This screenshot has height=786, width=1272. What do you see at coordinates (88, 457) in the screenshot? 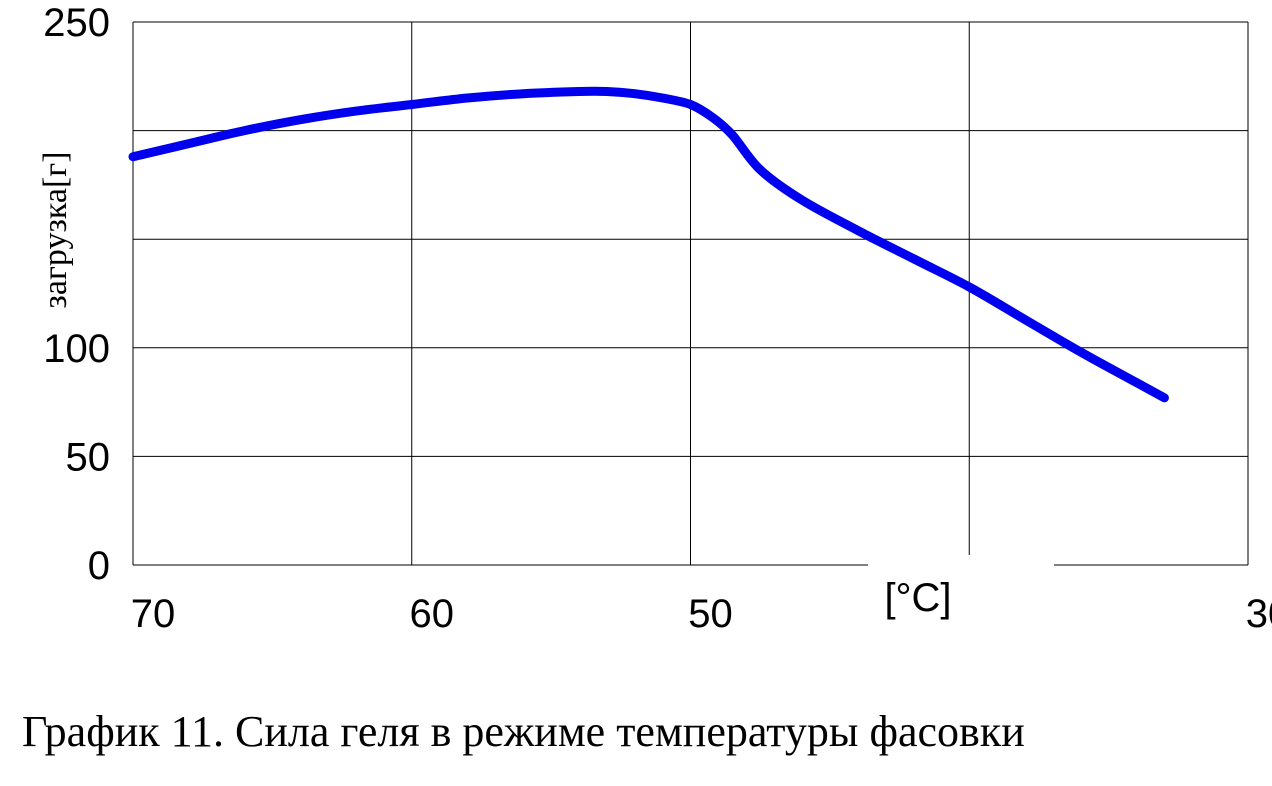
I see `y-tick-label: 50` at bounding box center [88, 457].